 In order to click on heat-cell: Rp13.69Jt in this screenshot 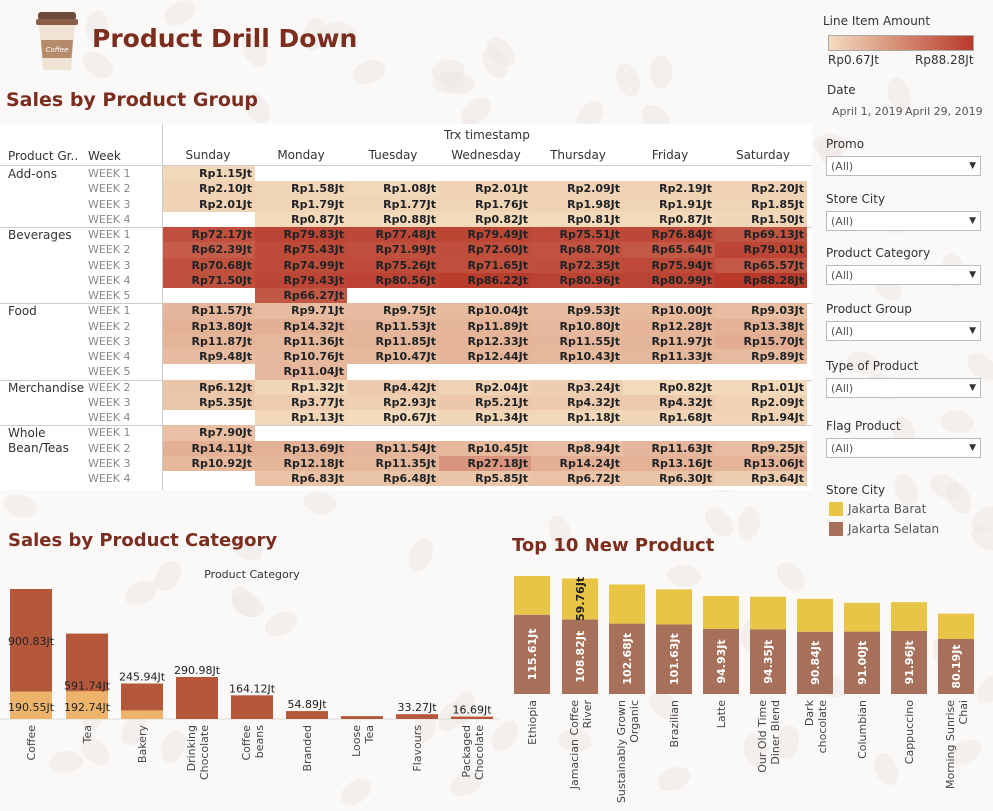, I will do `click(301, 448)`.